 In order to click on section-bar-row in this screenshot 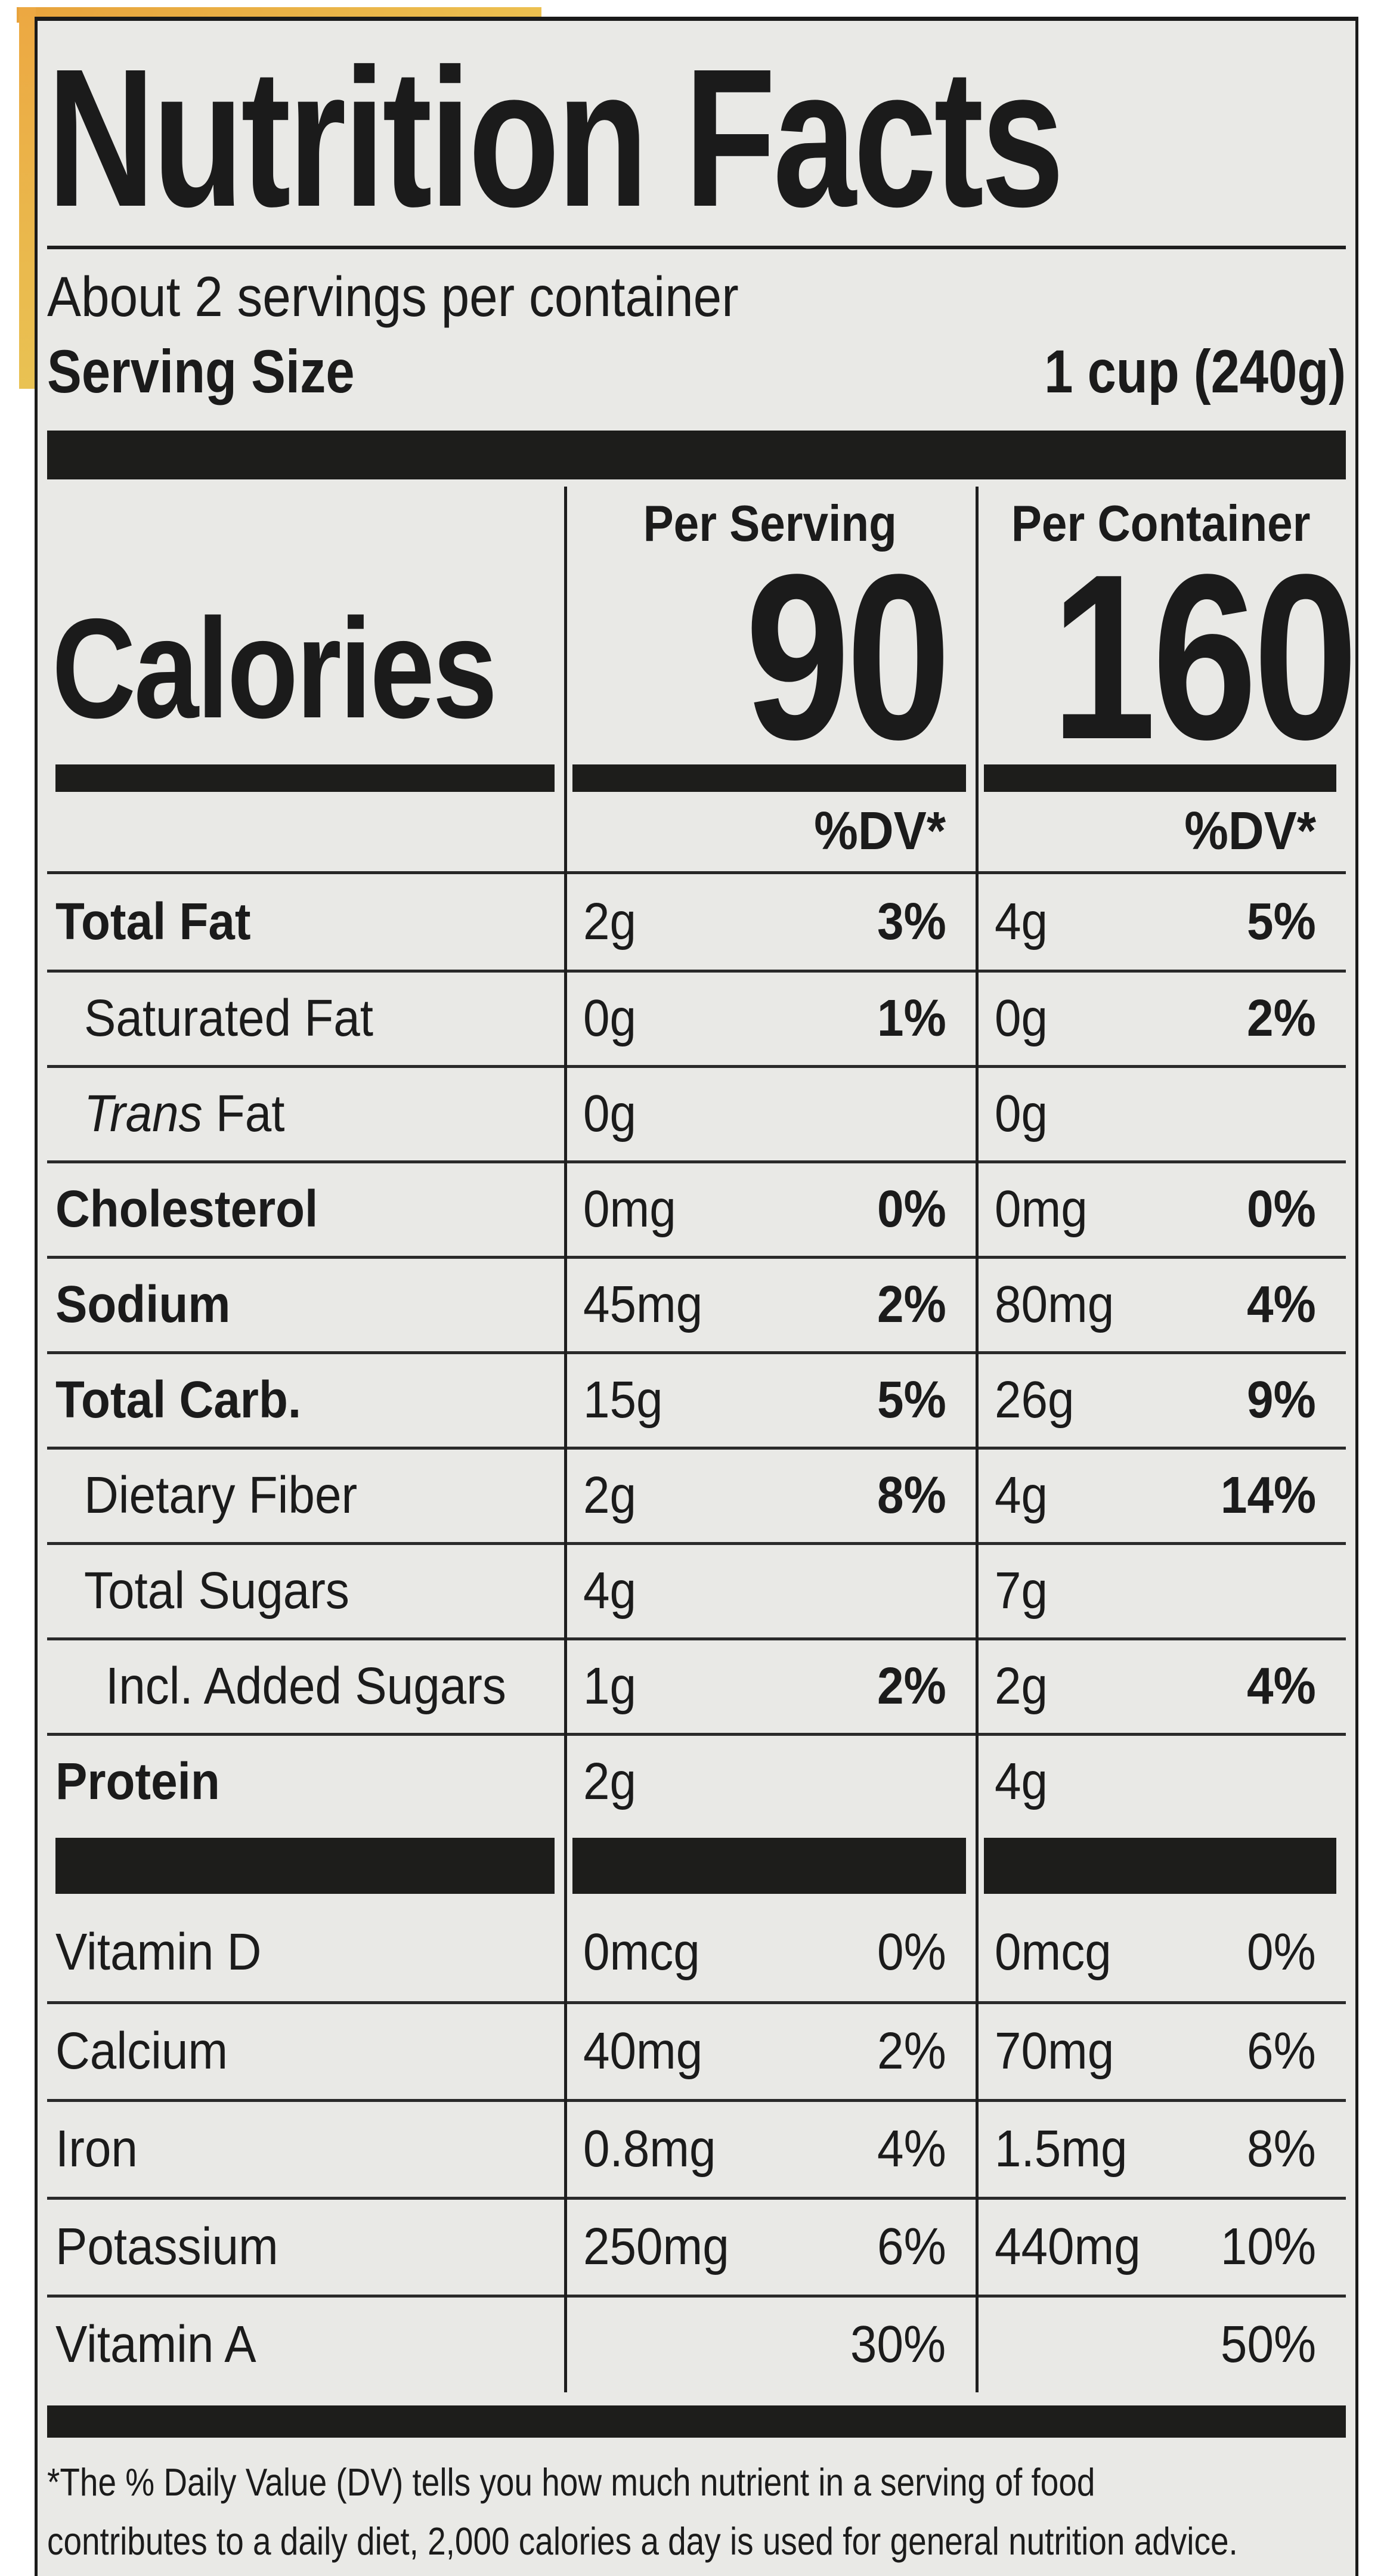, I will do `click(696, 1866)`.